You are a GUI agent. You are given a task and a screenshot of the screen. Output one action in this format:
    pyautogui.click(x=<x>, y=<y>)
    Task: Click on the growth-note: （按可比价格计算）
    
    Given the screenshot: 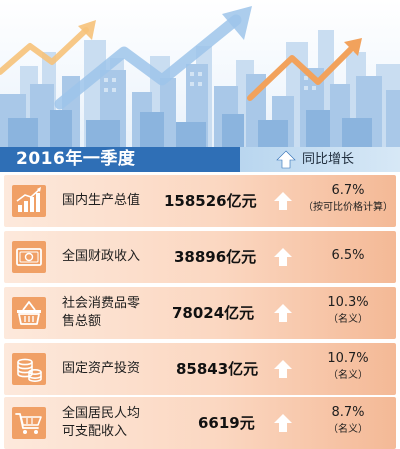 What is the action you would take?
    pyautogui.click(x=348, y=207)
    